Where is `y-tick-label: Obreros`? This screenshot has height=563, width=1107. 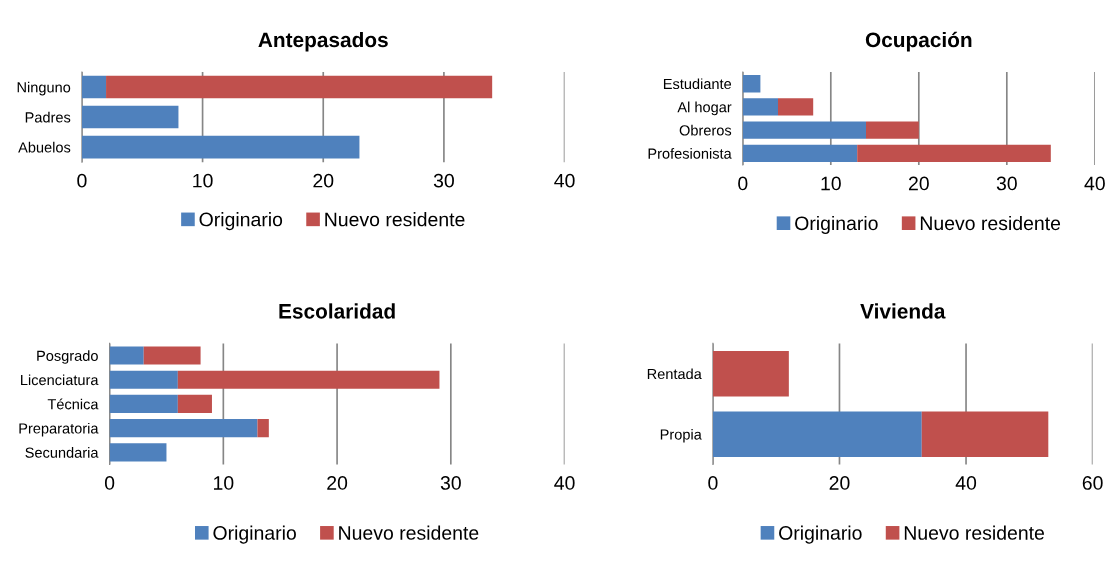
y-tick-label: Obreros is located at coordinates (705, 130).